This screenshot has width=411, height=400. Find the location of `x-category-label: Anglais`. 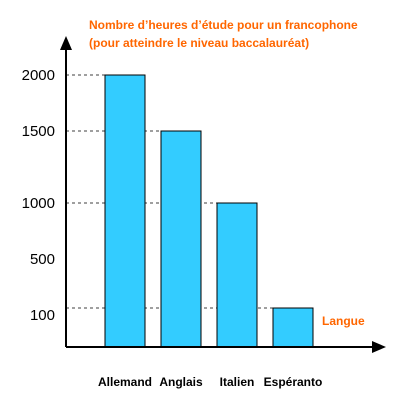

x-category-label: Anglais is located at coordinates (181, 382).